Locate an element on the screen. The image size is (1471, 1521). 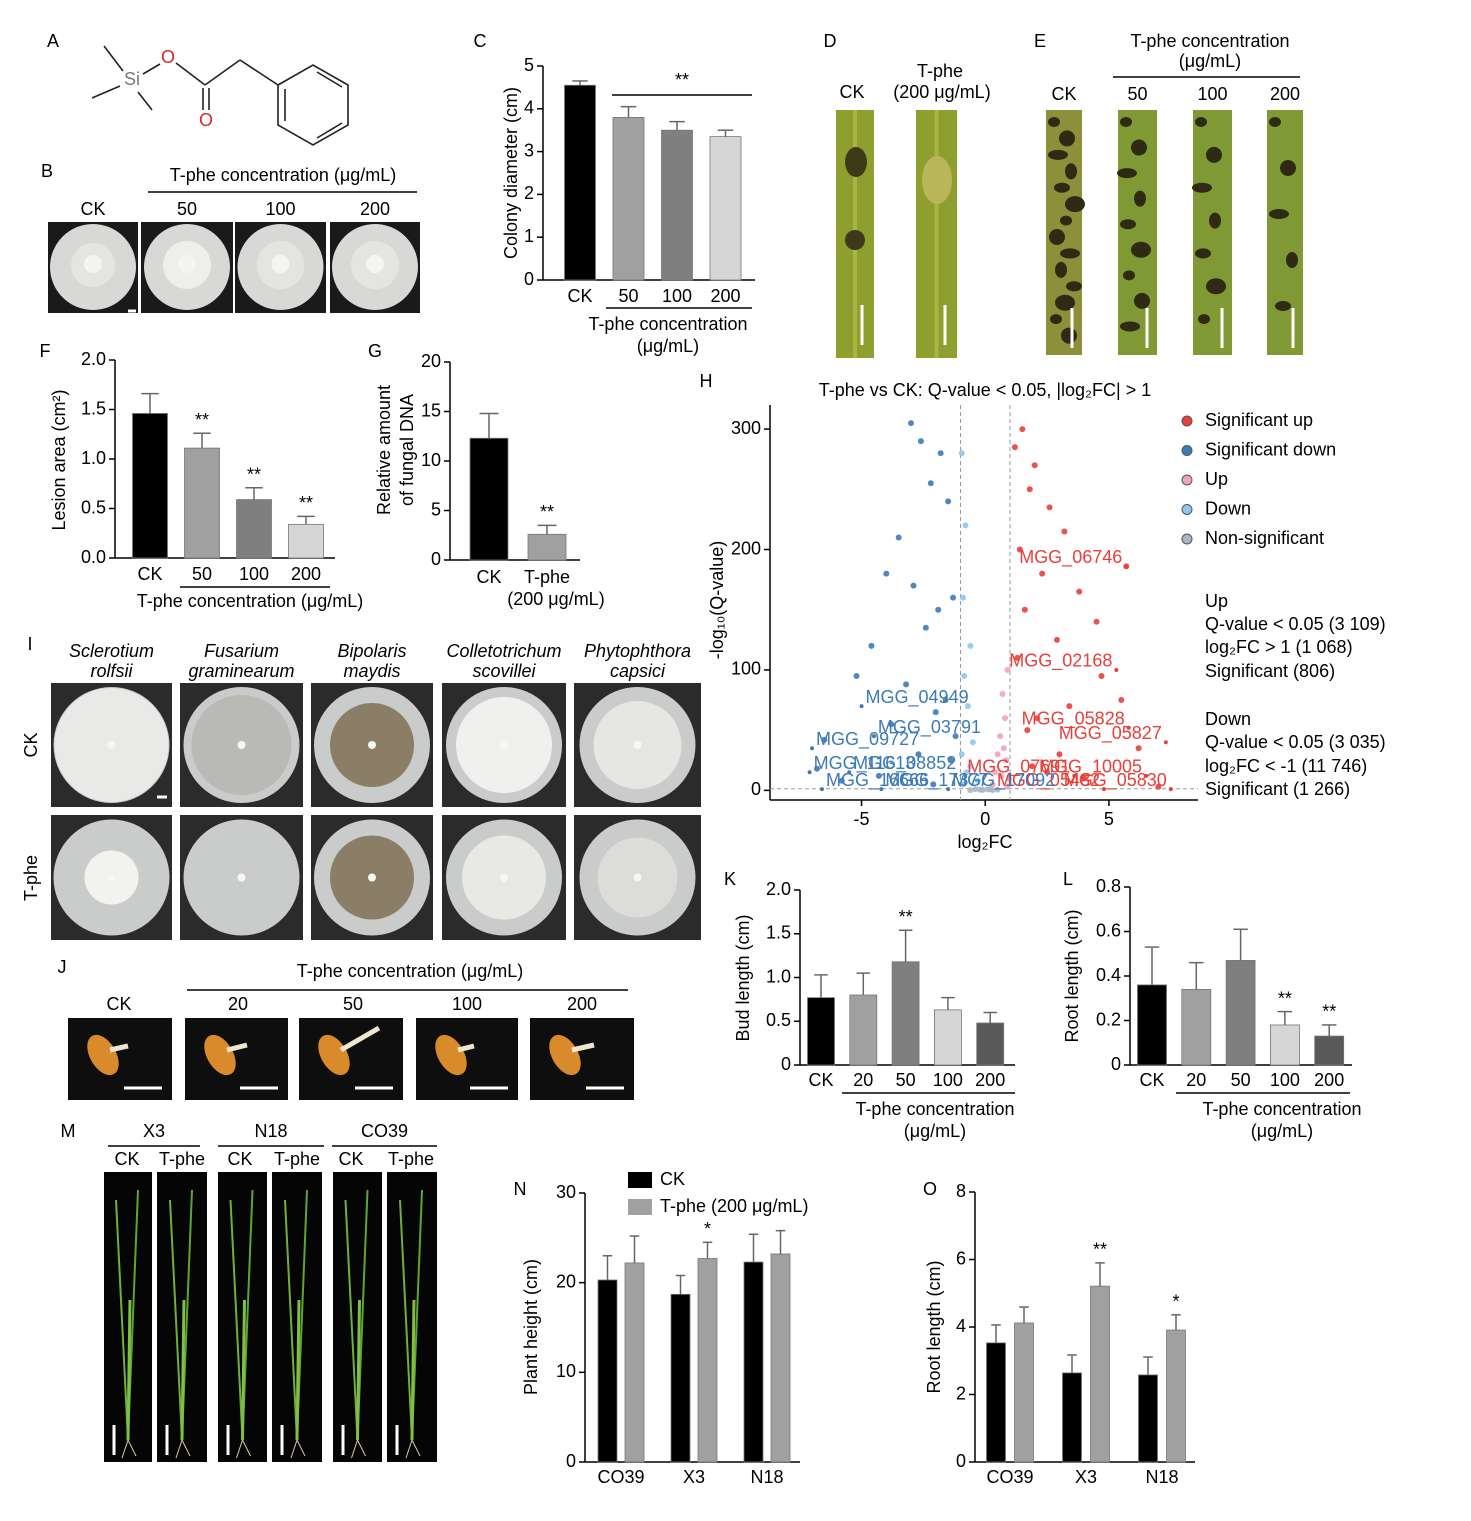
x-axis-label: T-phe concentration (μg/mL) is located at coordinates (250, 601).